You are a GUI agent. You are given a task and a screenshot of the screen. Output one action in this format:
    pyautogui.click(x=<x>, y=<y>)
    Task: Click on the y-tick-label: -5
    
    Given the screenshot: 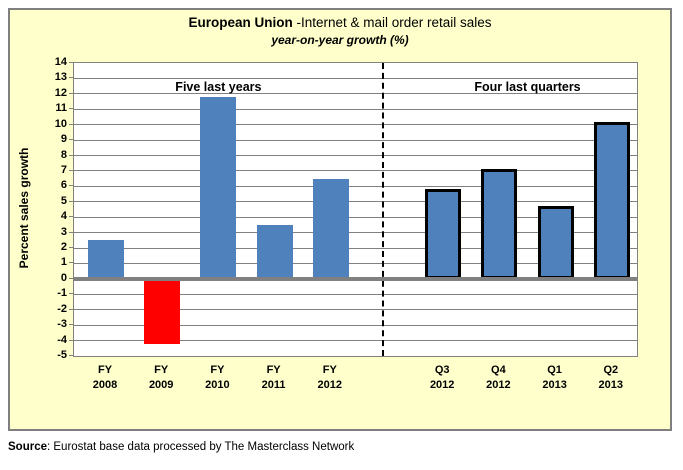 What is the action you would take?
    pyautogui.click(x=62, y=355)
    